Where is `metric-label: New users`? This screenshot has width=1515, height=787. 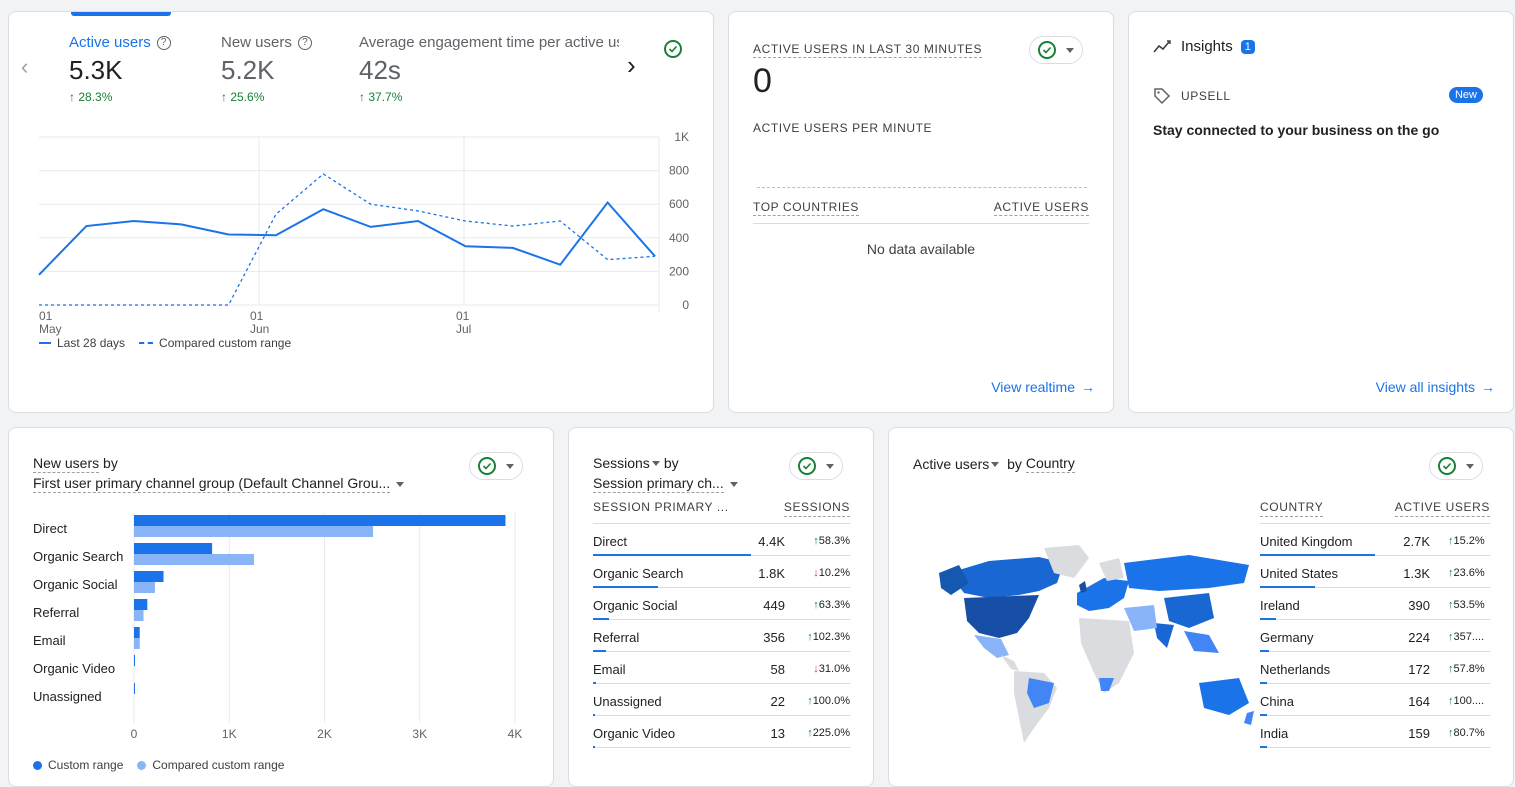 metric-label: New users is located at coordinates (256, 42).